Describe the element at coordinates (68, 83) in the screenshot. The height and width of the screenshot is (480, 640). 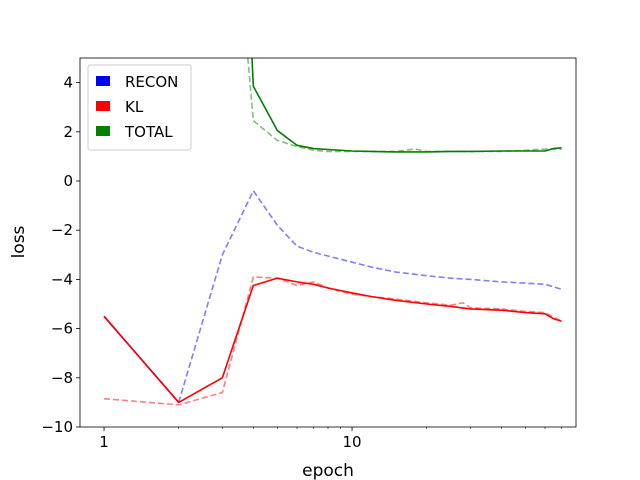
I see `y-tick-label: 4` at that location.